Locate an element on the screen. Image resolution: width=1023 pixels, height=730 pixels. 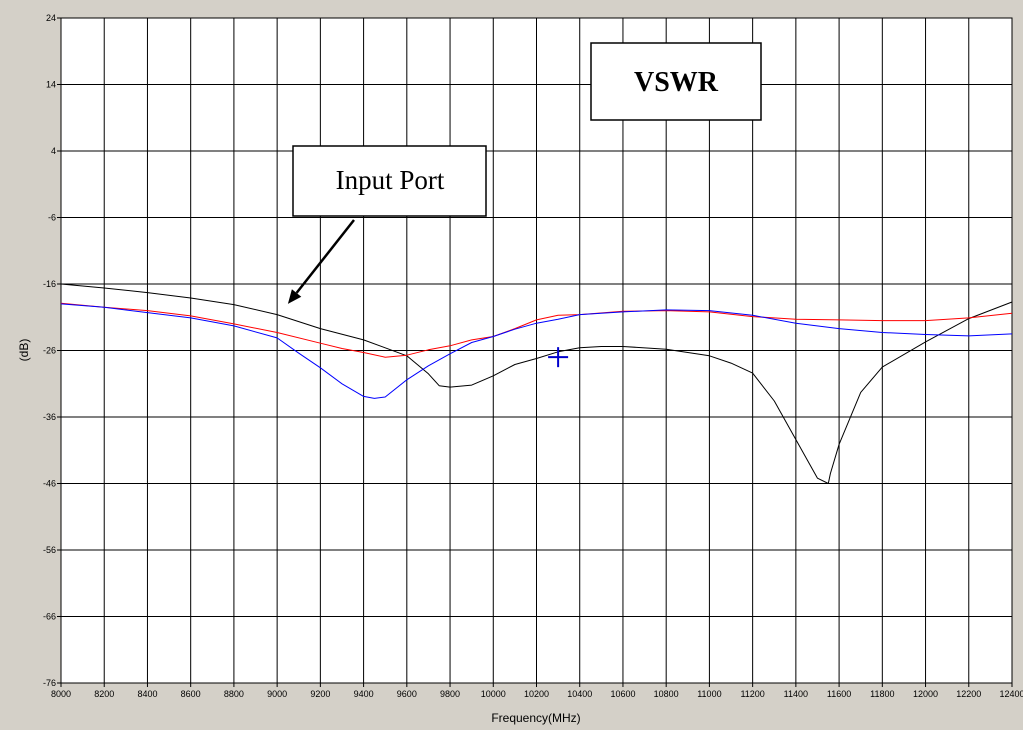
x-tick-label: 10400 is located at coordinates (579, 694).